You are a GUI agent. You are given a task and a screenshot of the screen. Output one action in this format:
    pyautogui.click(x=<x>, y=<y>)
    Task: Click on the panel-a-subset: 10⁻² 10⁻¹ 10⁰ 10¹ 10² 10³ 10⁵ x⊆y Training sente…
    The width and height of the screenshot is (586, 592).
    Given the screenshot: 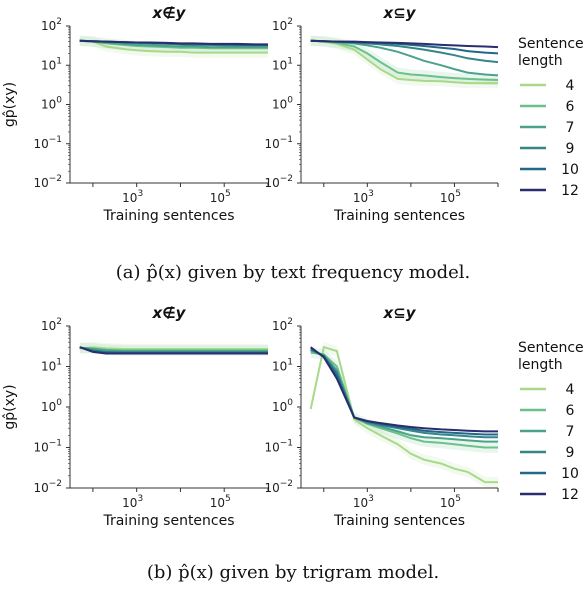 What is the action you would take?
    pyautogui.click(x=381, y=114)
    